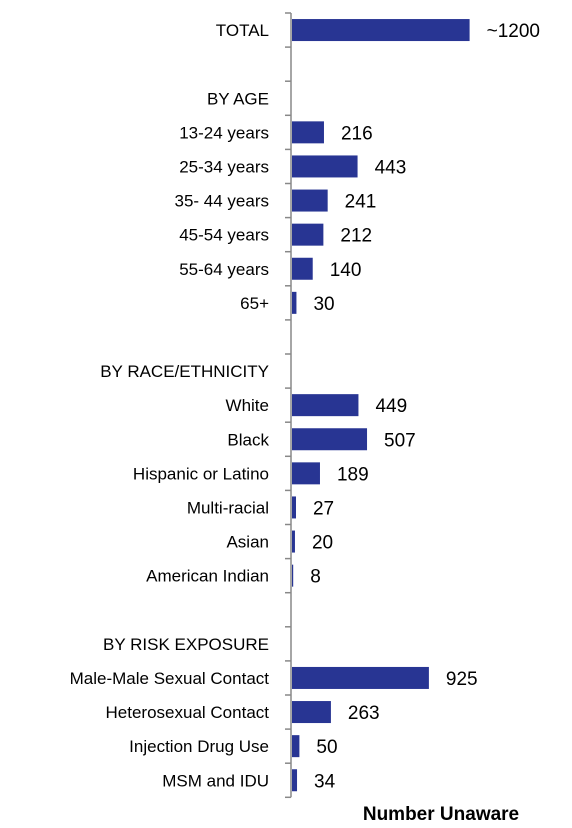 The image size is (572, 828). I want to click on category-label: 55-64 years, so click(224, 269).